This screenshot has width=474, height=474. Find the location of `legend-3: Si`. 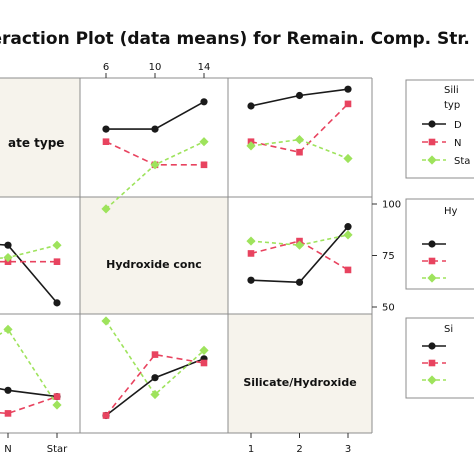

legend-3: Si is located at coordinates (439, 358).